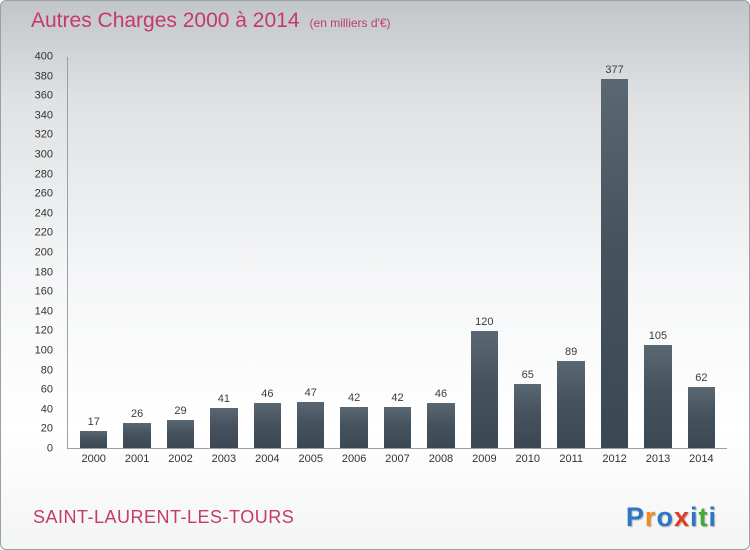  I want to click on x-tick-label: 2005, so click(310, 459).